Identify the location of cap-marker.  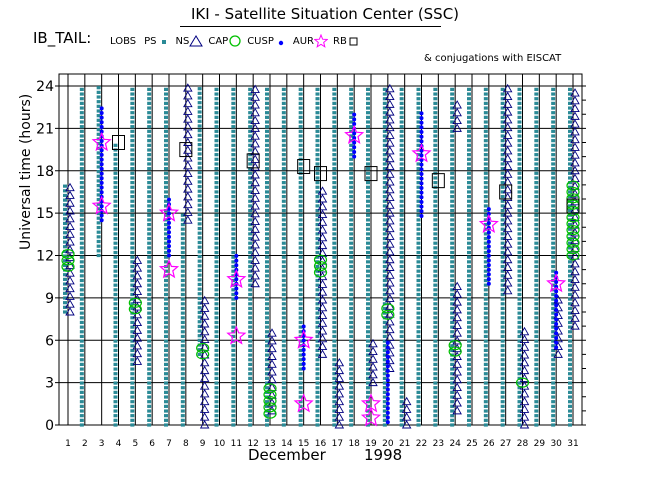
(270, 407).